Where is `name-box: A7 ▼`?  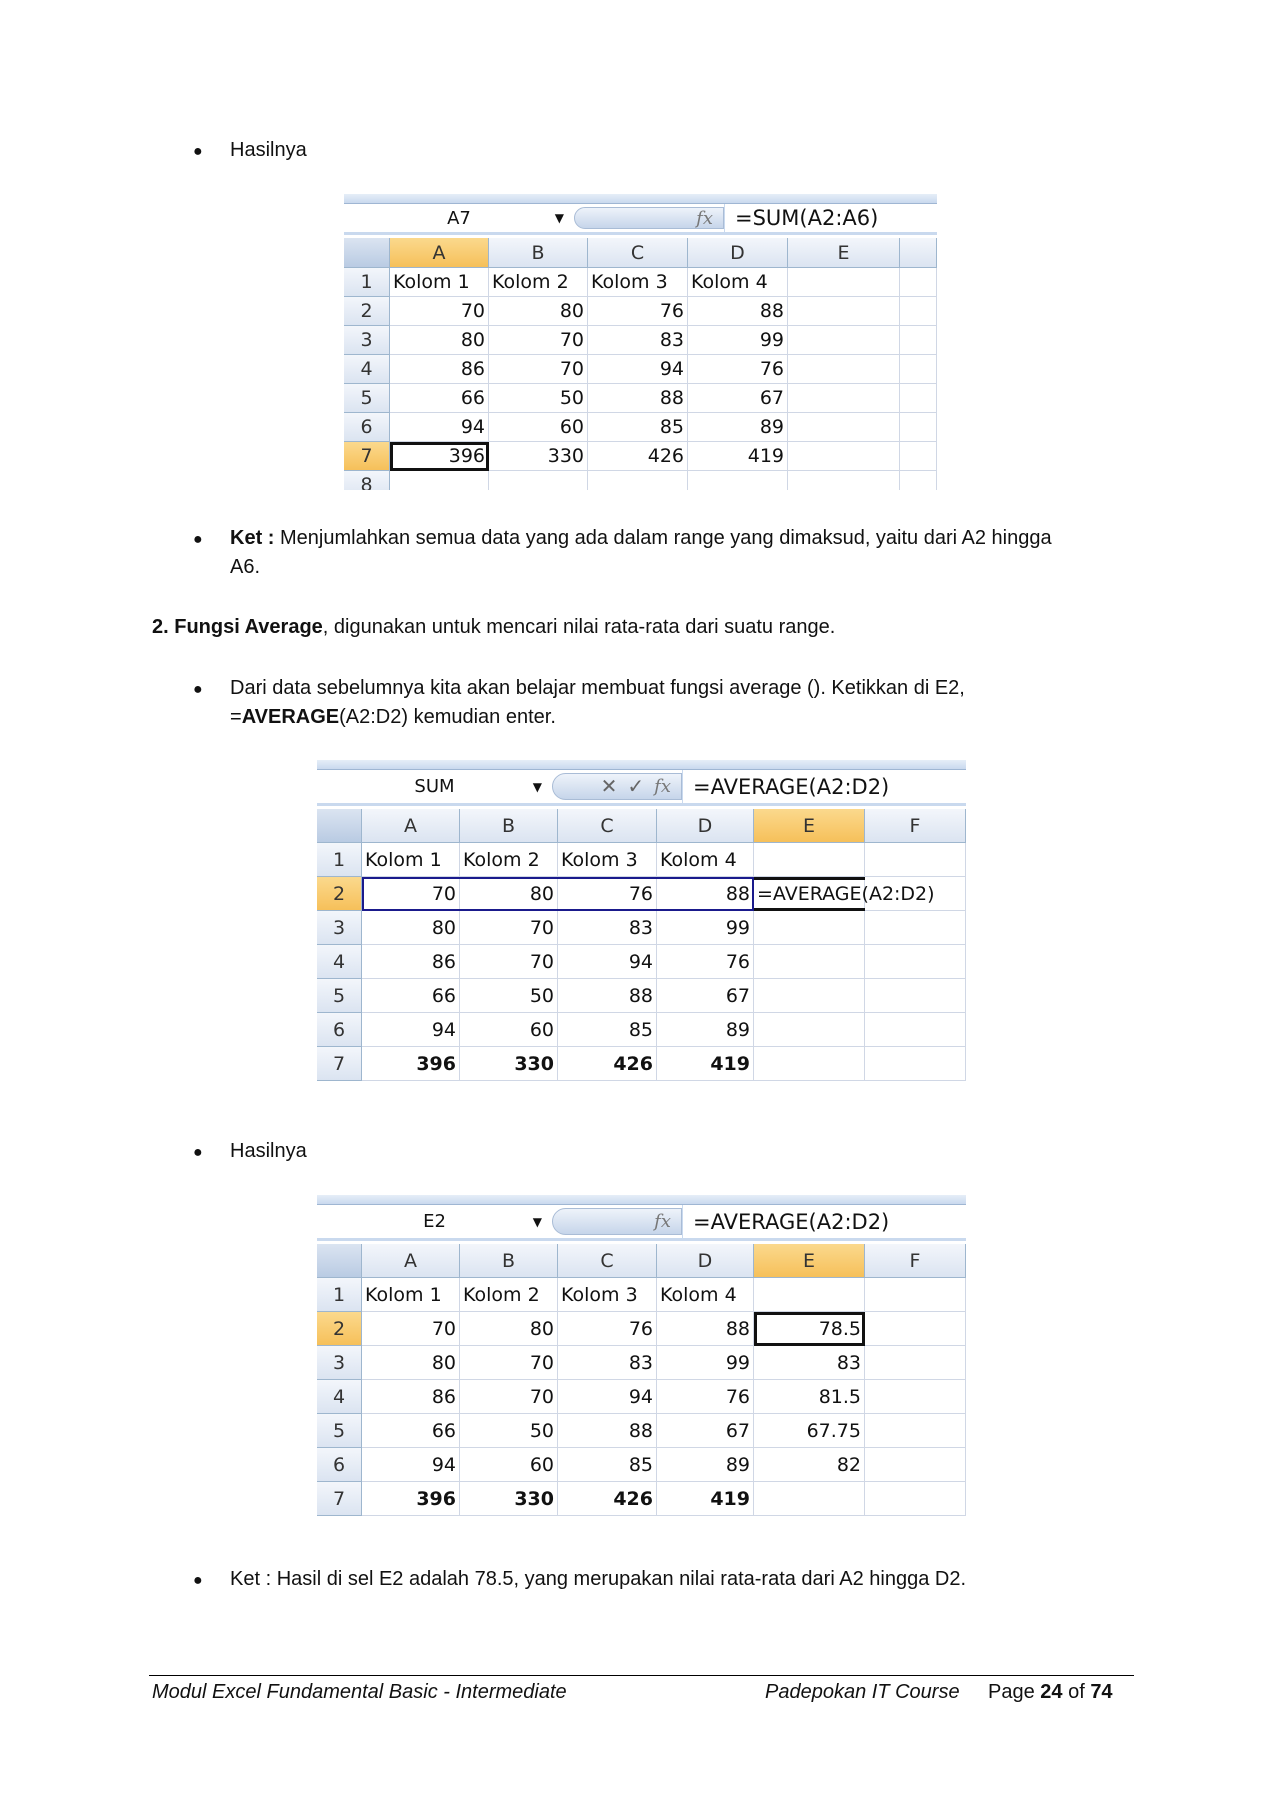
name-box: A7 ▼ is located at coordinates (459, 218).